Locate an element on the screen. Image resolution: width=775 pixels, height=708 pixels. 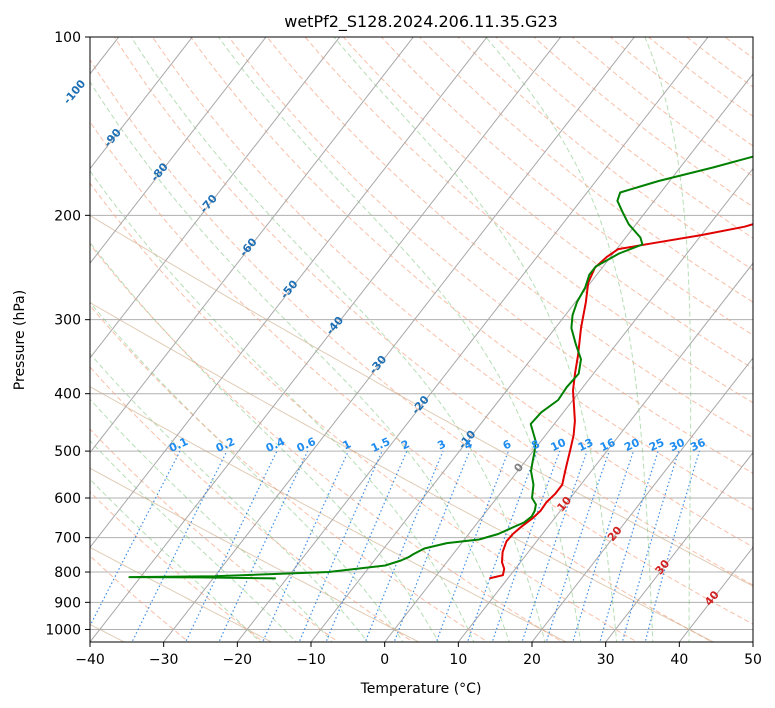
x-axis: −40 −30 −20 −10 0 10 20 30 40 50 is located at coordinates (418, 655).